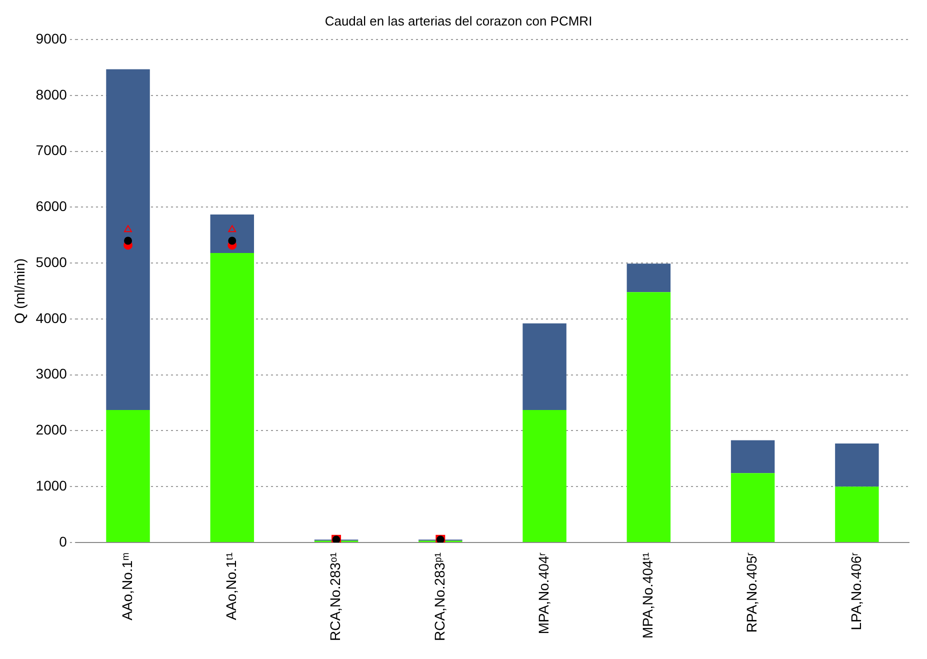  I want to click on x-tick-label: AAo,No.1ᵗ¹, so click(231, 586).